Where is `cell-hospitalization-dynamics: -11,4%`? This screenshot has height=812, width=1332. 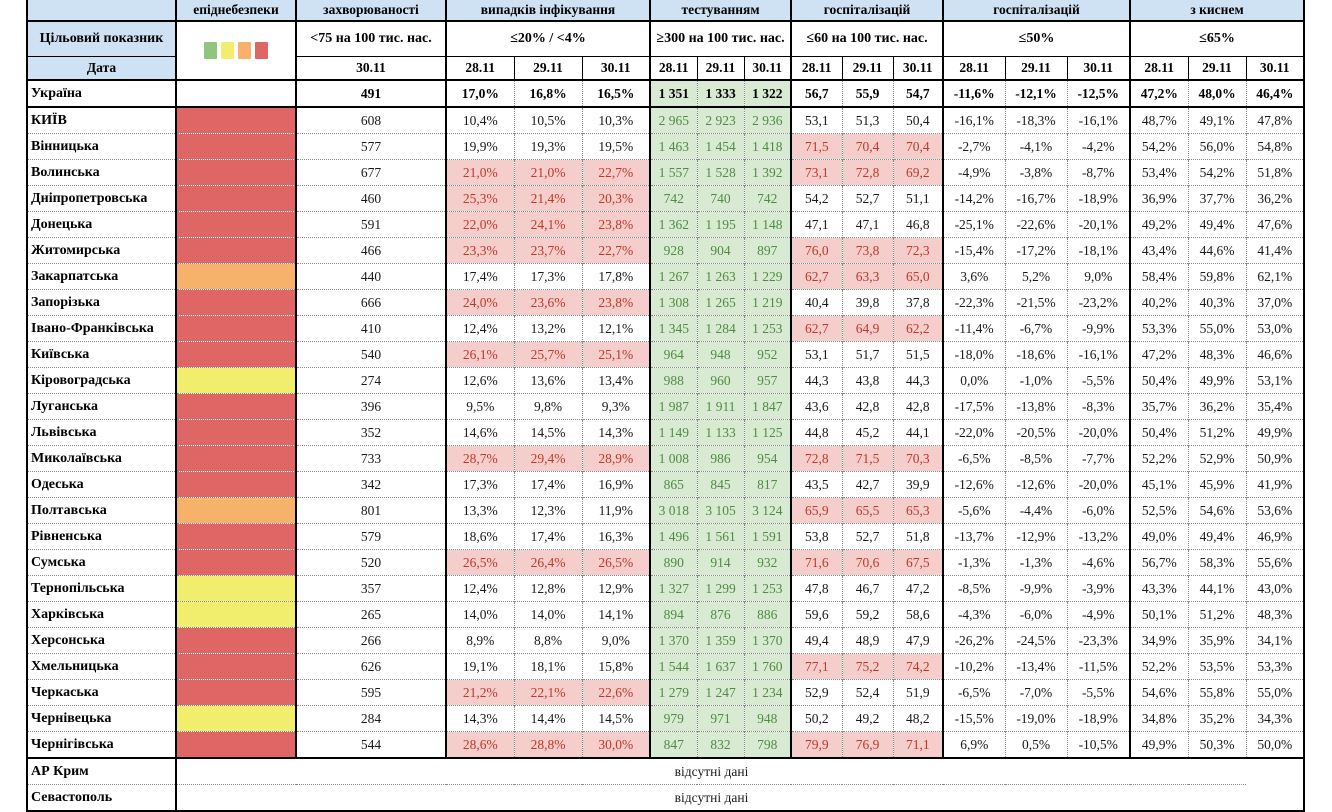
cell-hospitalization-dynamics: -11,4% is located at coordinates (973, 328).